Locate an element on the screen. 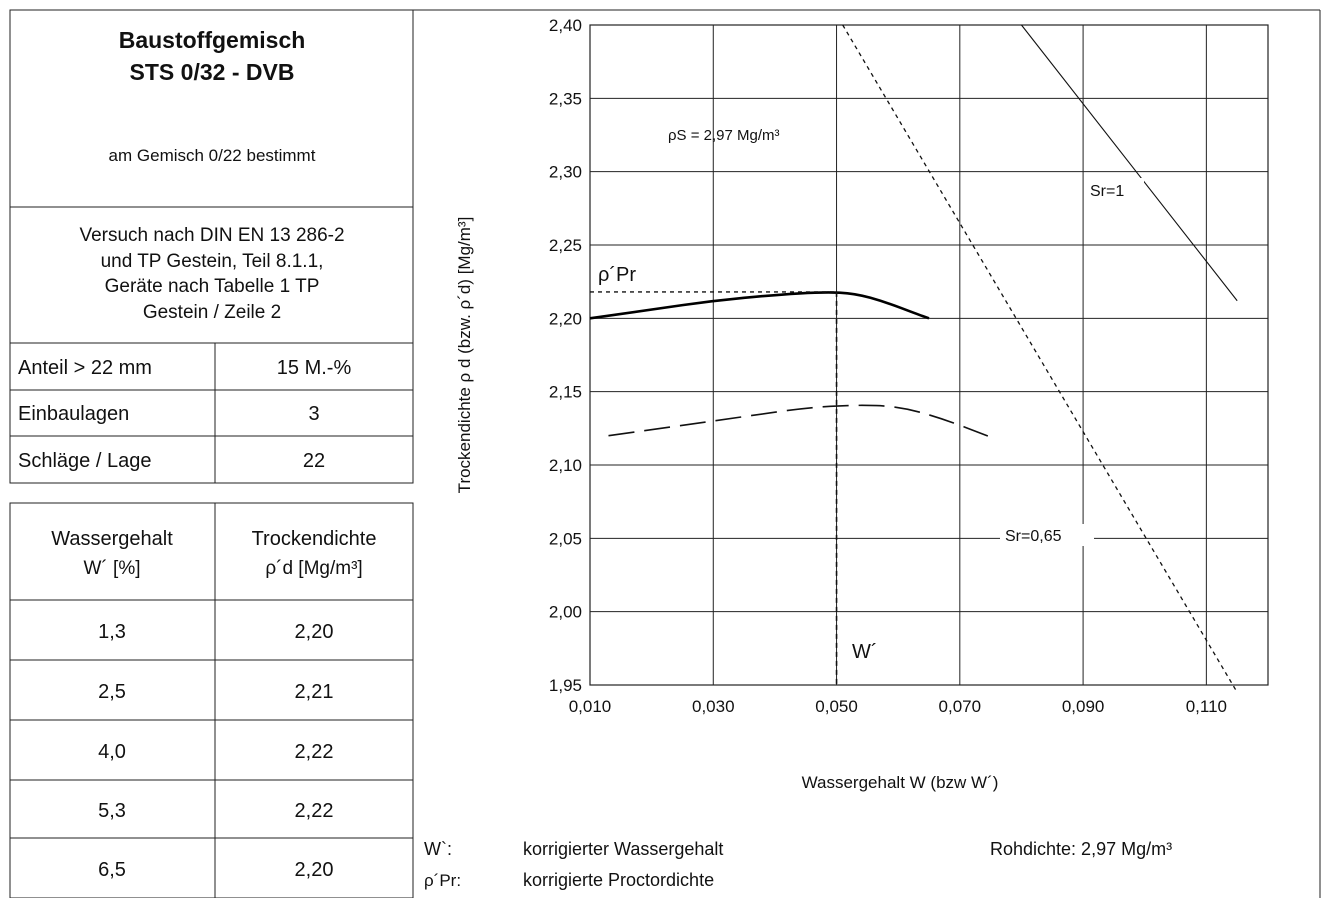  y-tick-label: 2,05 is located at coordinates (565, 538).